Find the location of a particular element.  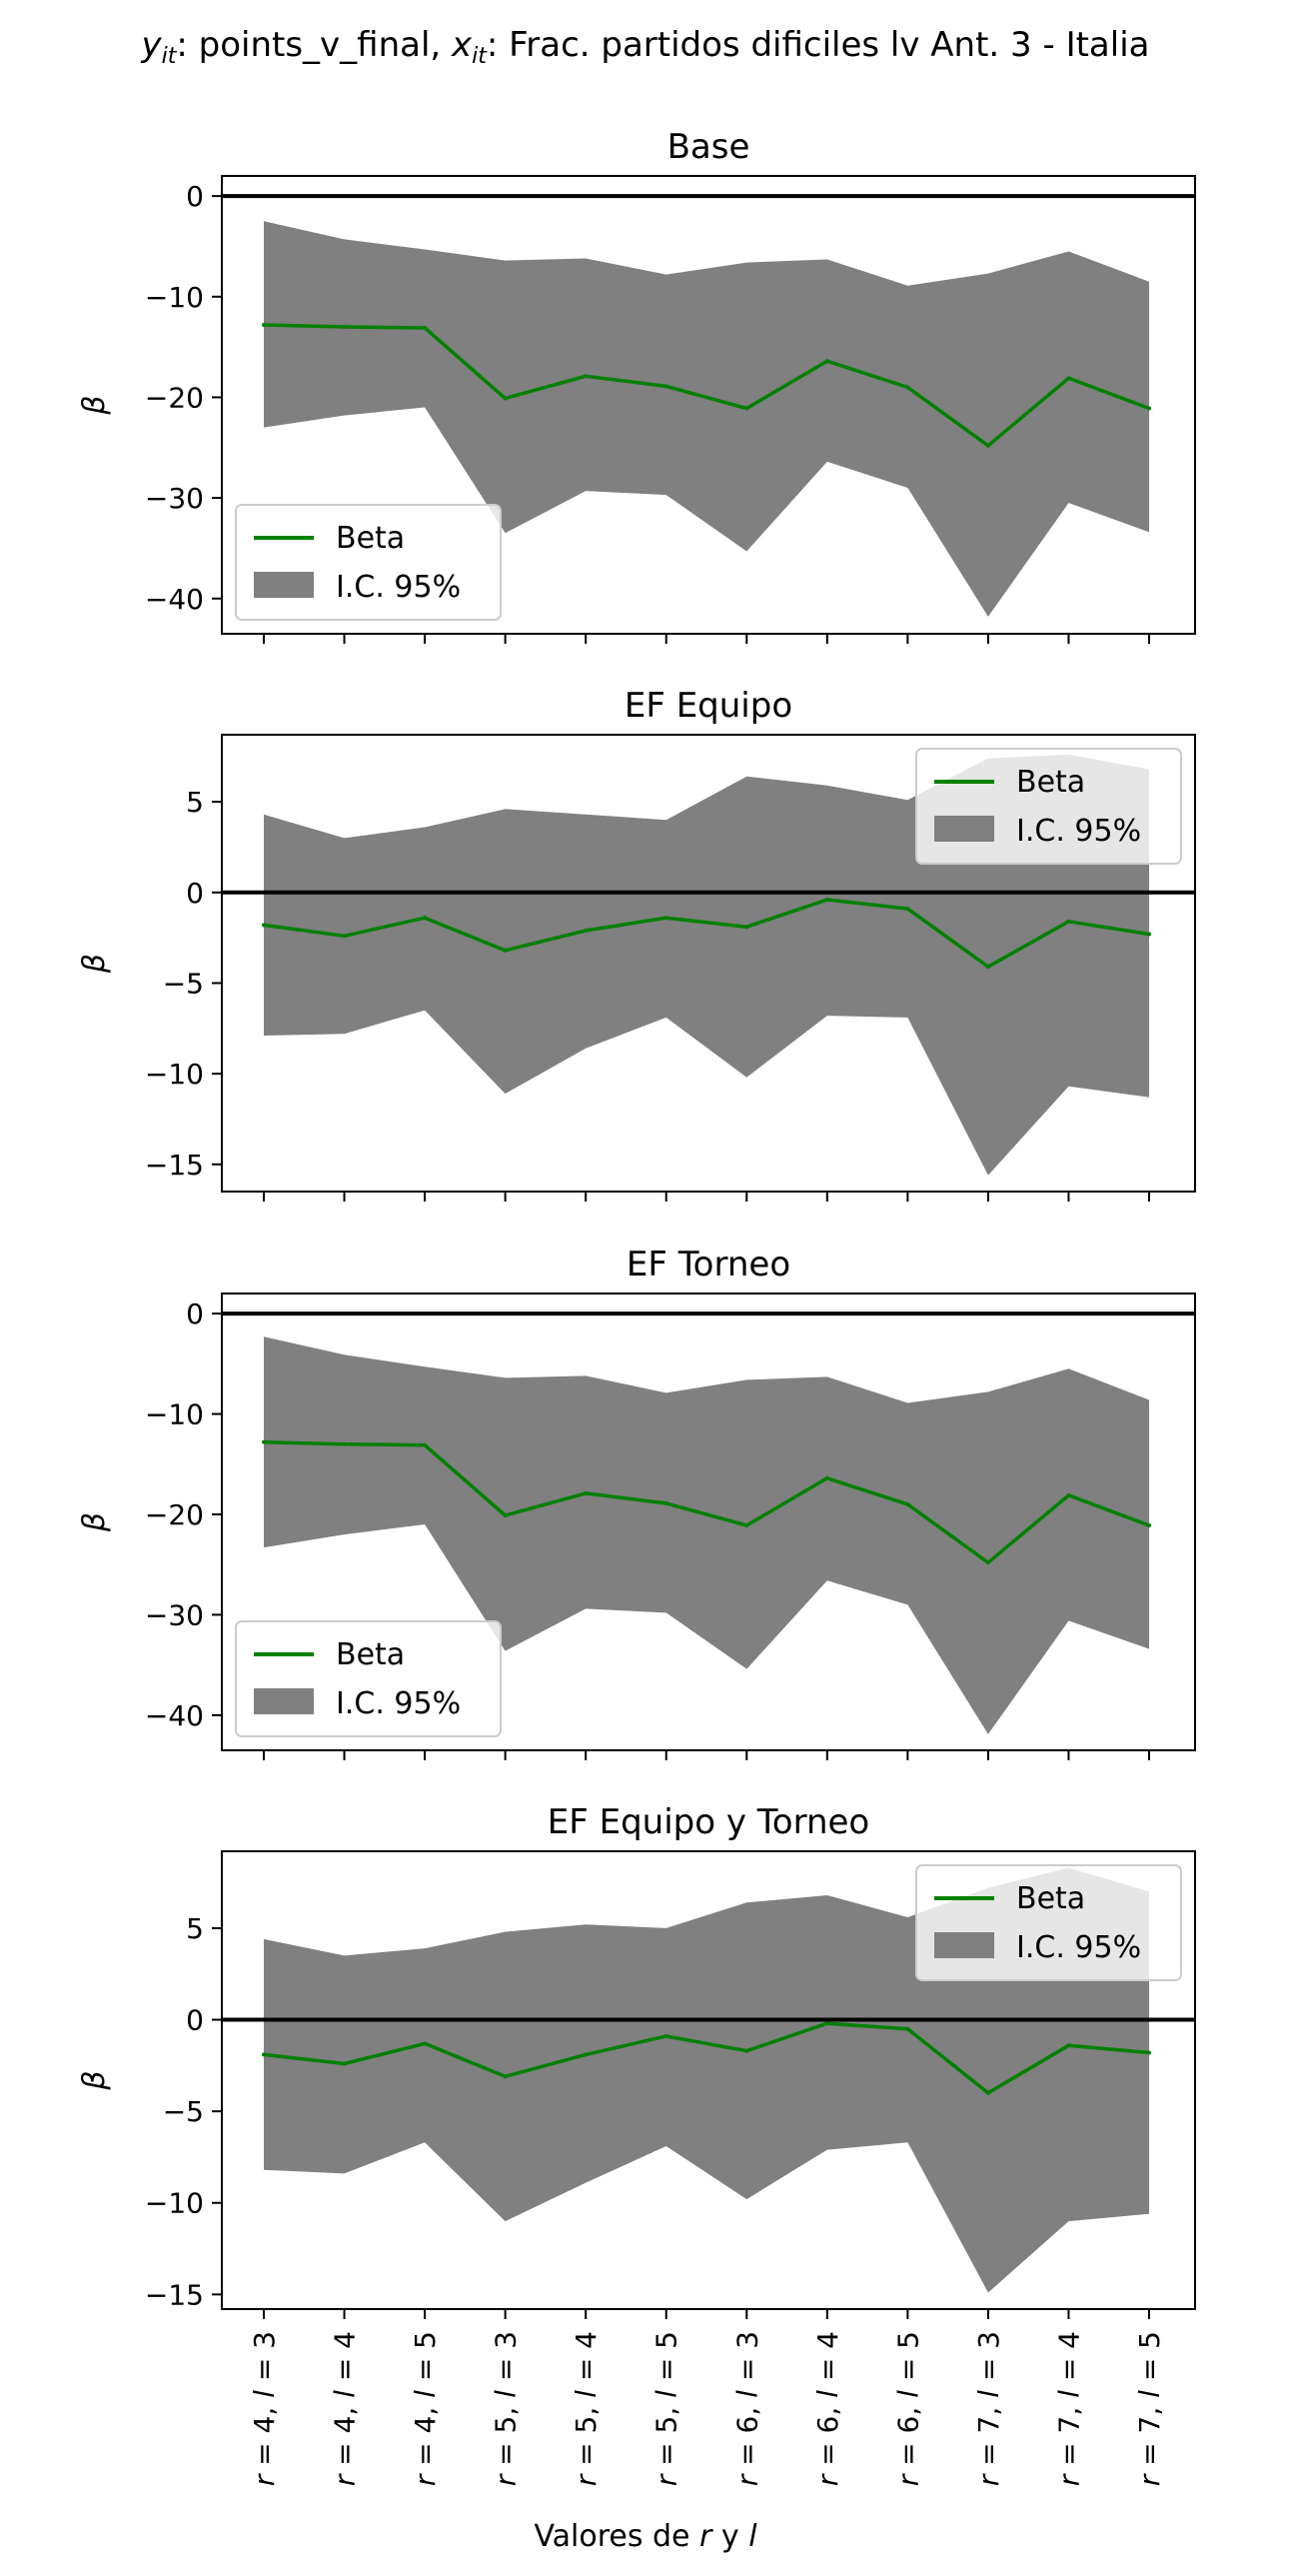

x-tick-label: r = 4, l = 4 is located at coordinates (346, 2408).